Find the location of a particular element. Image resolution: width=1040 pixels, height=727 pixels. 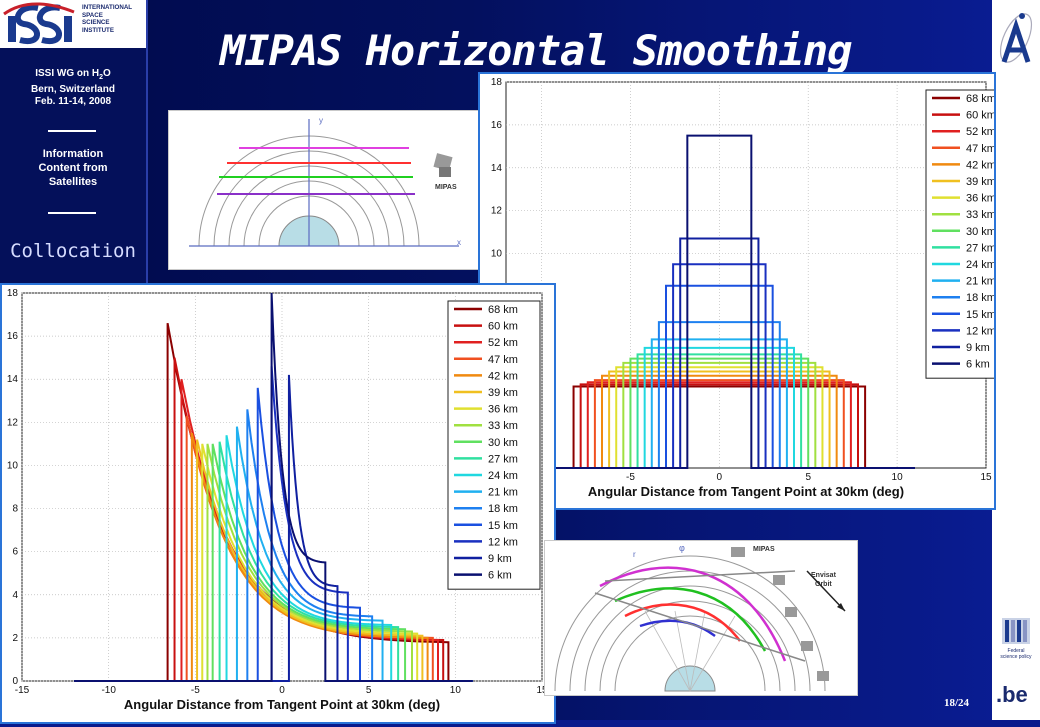

federal-line-2: science policy is located at coordinates (1016, 657).